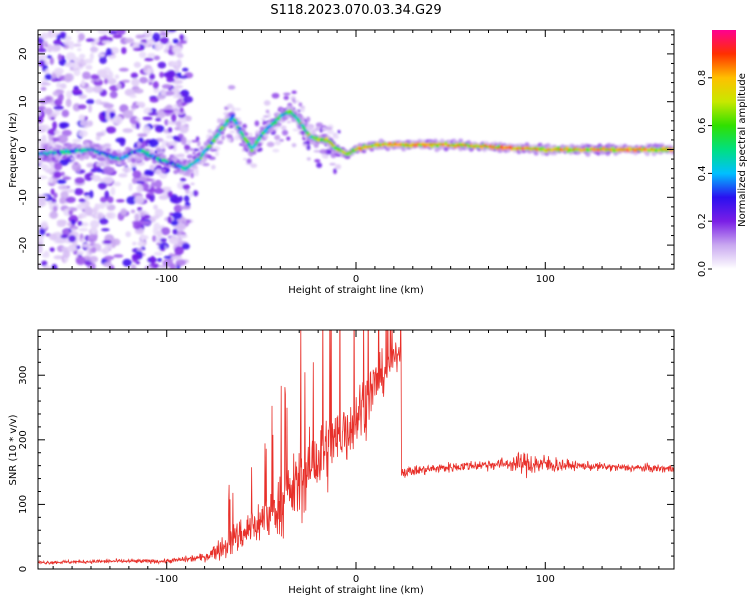  I want to click on colorbar-label: Normalized spectral amplitude, so click(742, 150).